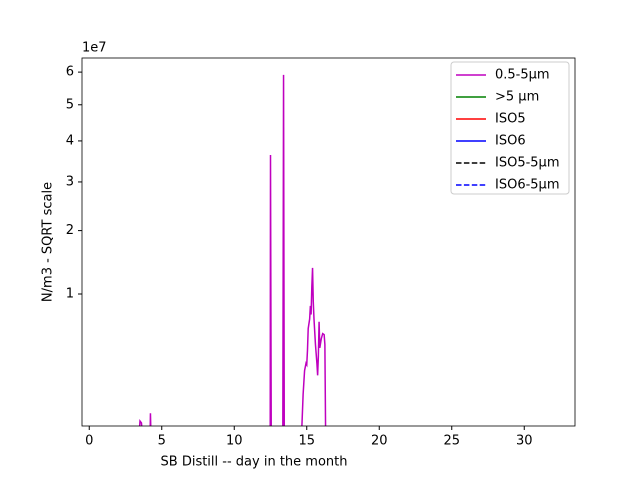 Image resolution: width=640 pixels, height=480 pixels. I want to click on y-tick-label: 6, so click(70, 72).